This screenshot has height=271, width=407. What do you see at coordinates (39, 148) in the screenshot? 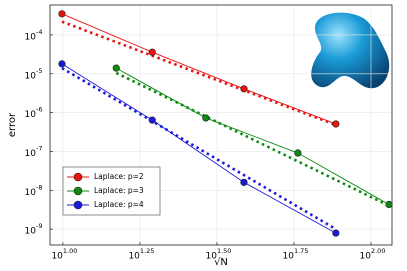
I see `y-tick-exponent: -7` at bounding box center [39, 148].